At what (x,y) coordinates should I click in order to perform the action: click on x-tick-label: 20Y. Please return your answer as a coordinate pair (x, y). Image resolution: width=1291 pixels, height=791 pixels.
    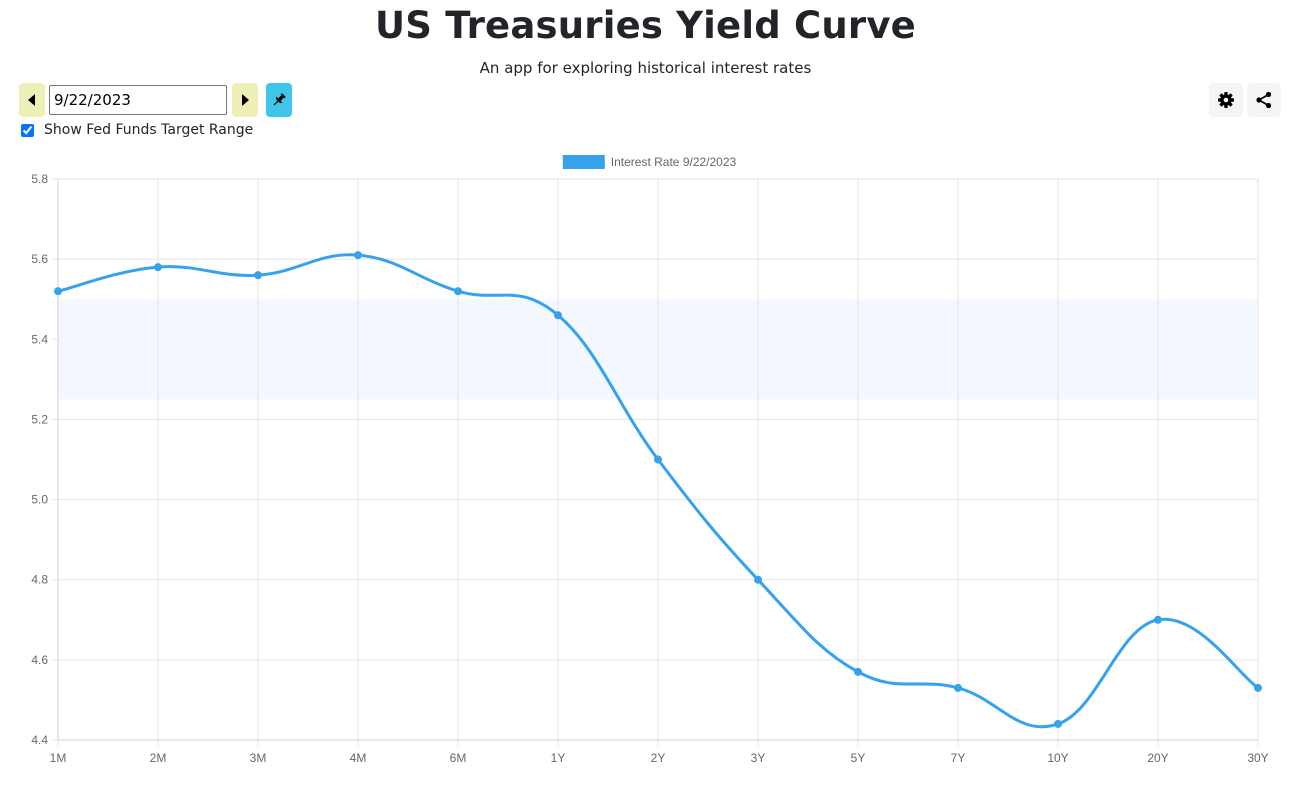
    Looking at the image, I should click on (1157, 758).